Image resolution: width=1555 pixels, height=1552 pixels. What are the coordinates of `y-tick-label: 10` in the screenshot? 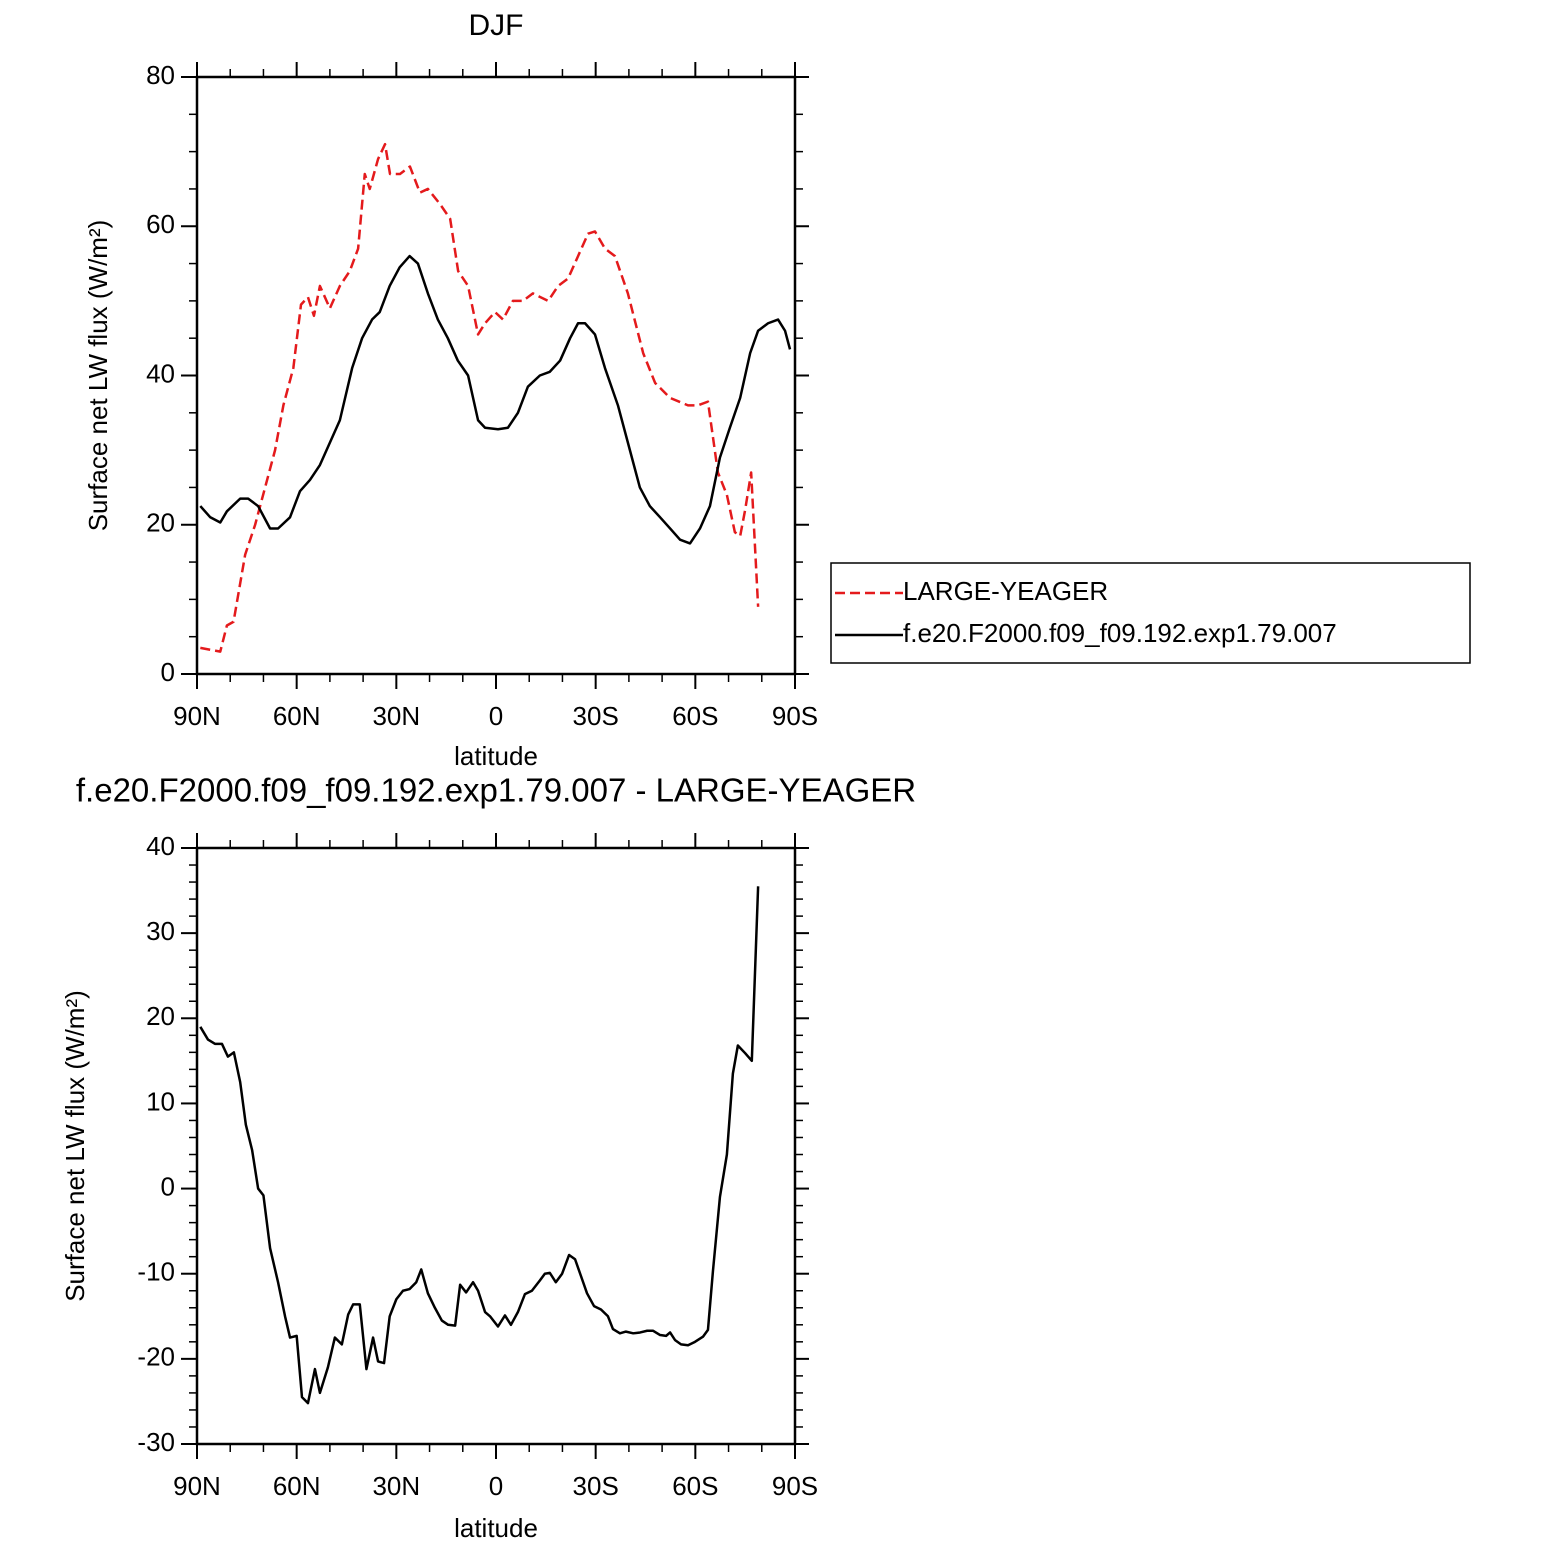 It's located at (160, 1101).